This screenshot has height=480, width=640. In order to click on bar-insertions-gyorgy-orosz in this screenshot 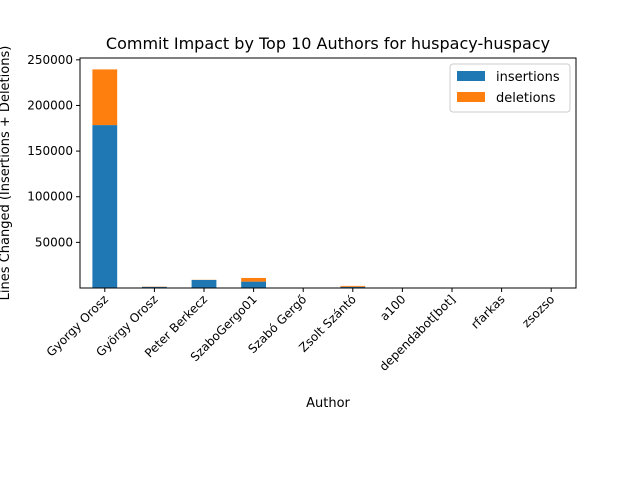, I will do `click(105, 206)`.